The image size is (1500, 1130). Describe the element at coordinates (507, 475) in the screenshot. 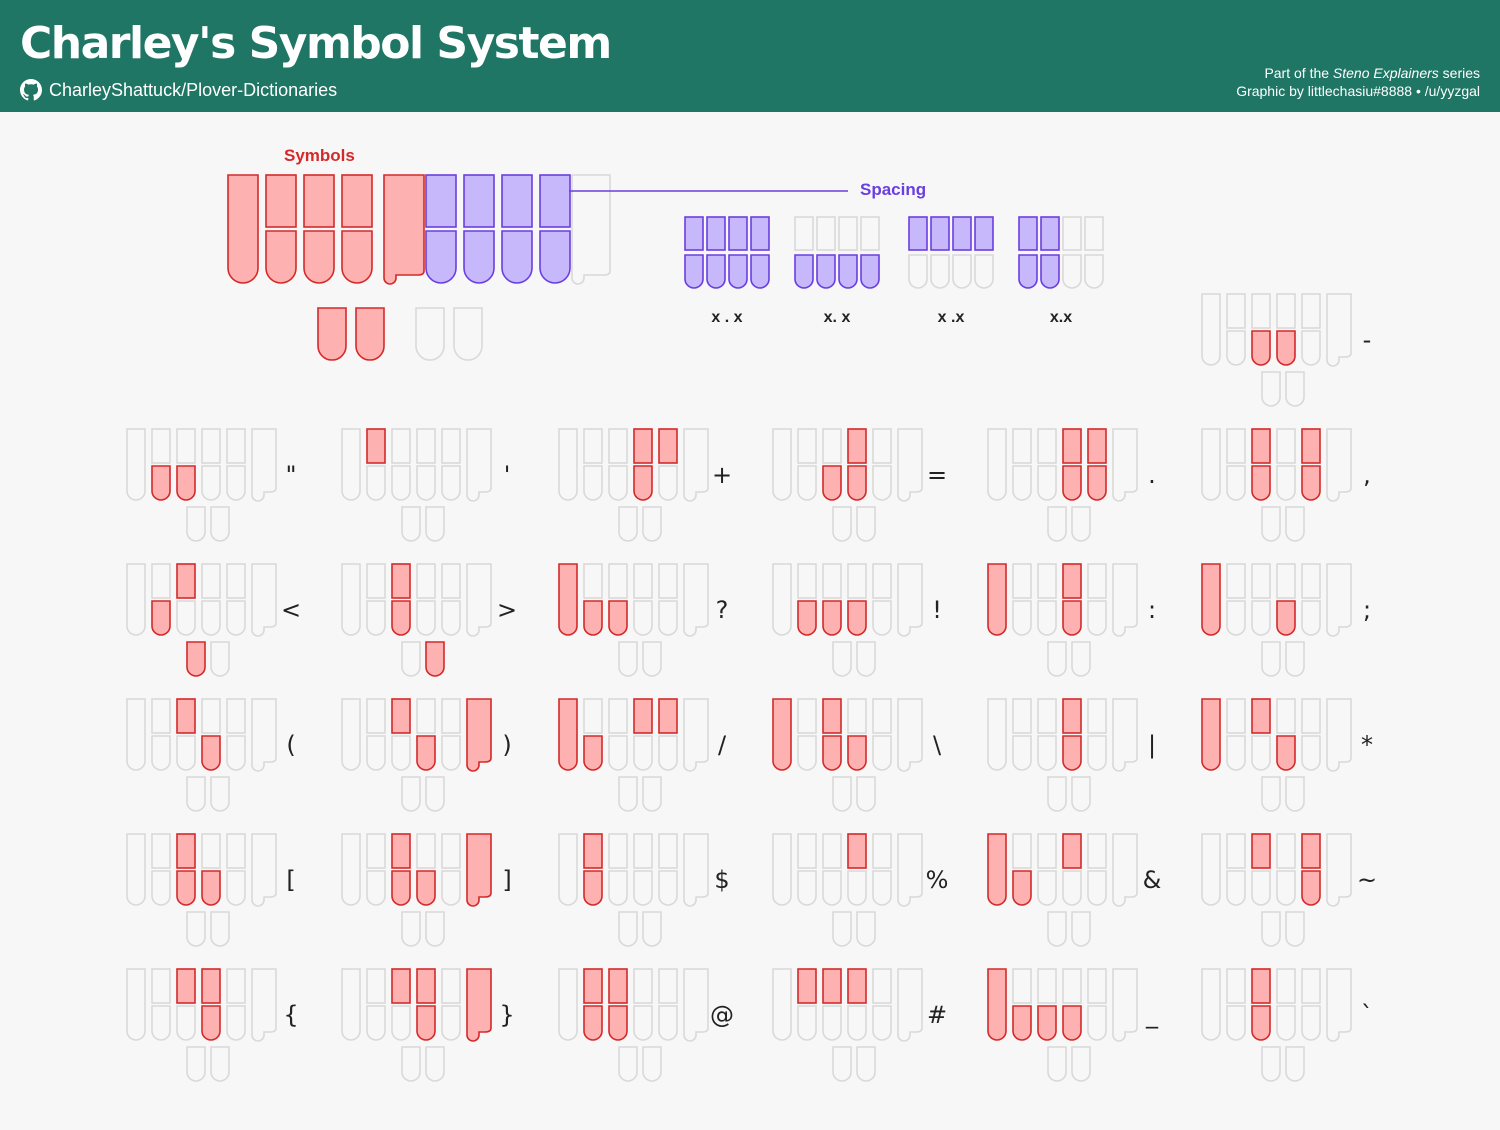

I see `symbol-label: '` at that location.